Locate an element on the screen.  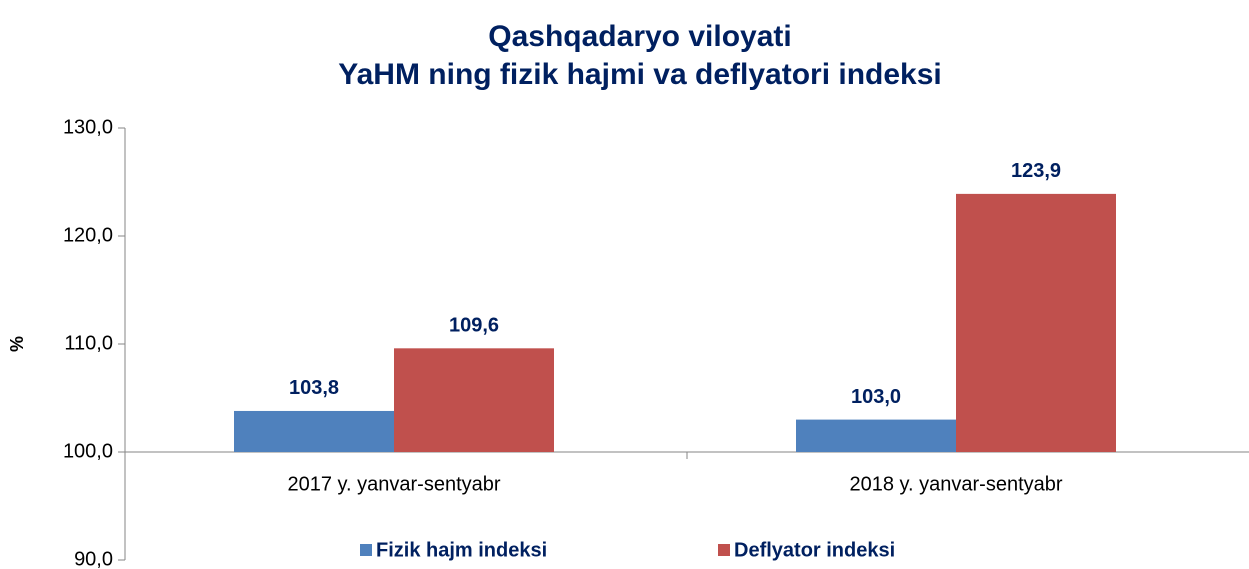
legend-label: Deflyator indeksi is located at coordinates (814, 550).